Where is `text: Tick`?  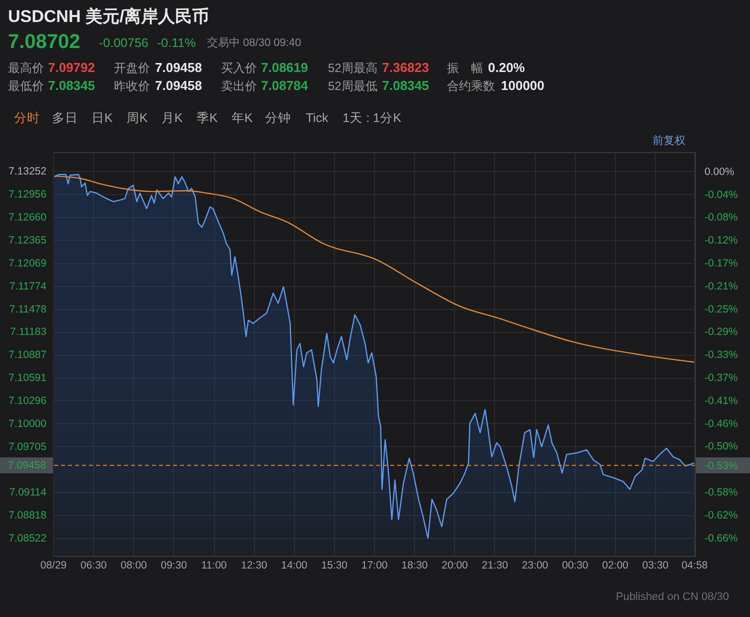 text: Tick is located at coordinates (317, 118).